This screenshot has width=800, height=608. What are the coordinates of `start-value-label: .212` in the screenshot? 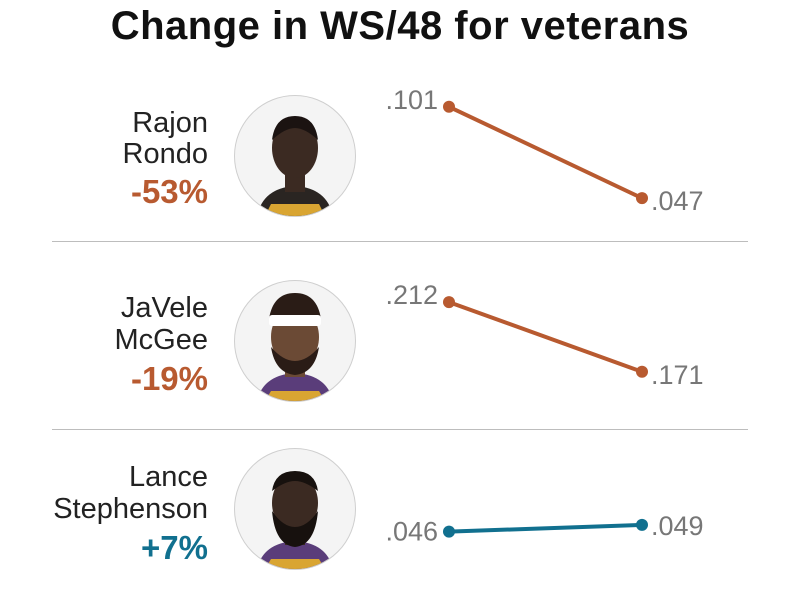 It's located at (411, 295).